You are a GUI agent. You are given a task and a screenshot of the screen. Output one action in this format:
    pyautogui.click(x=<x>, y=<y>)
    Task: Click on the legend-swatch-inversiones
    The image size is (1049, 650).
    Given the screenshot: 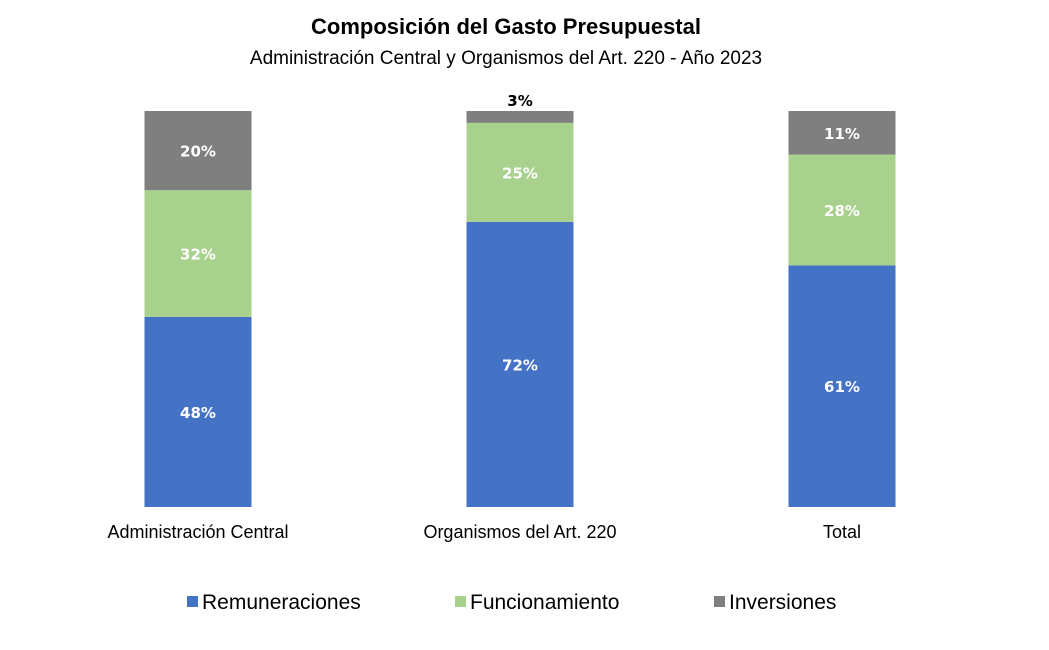 What is the action you would take?
    pyautogui.click(x=719, y=601)
    